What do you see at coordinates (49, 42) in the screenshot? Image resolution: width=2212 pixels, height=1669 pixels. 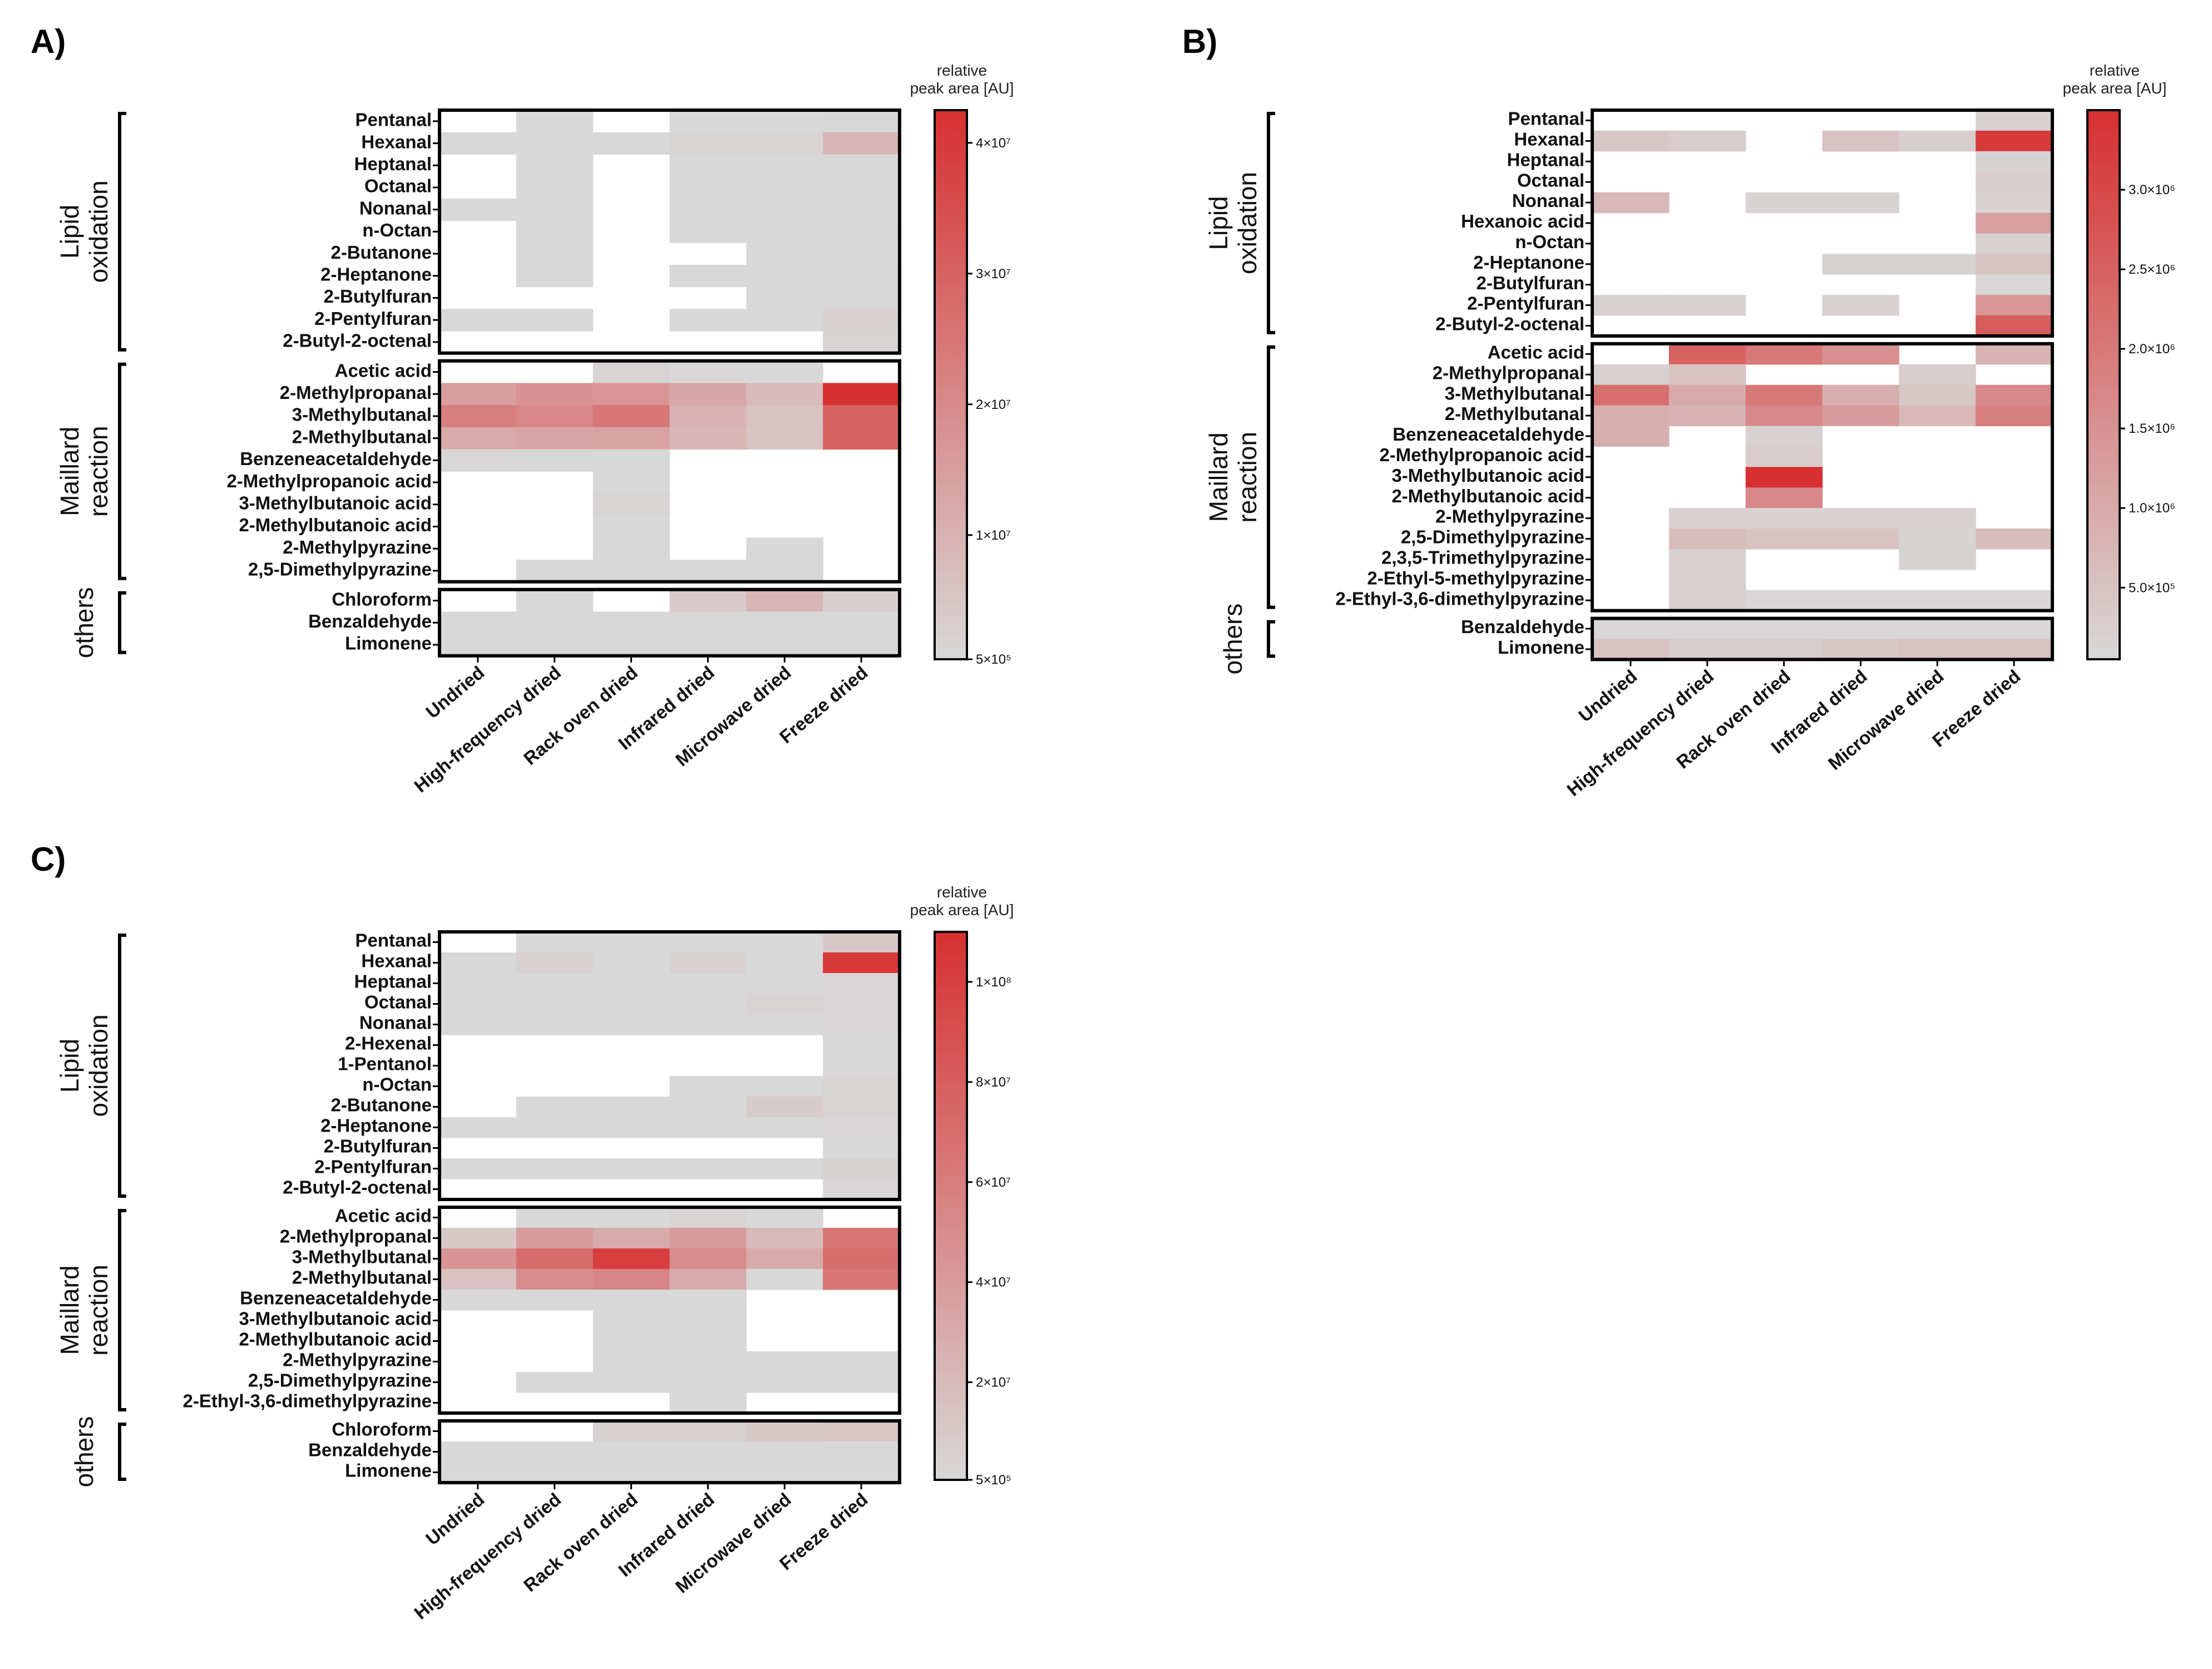 I see `panel-label-a: A)` at bounding box center [49, 42].